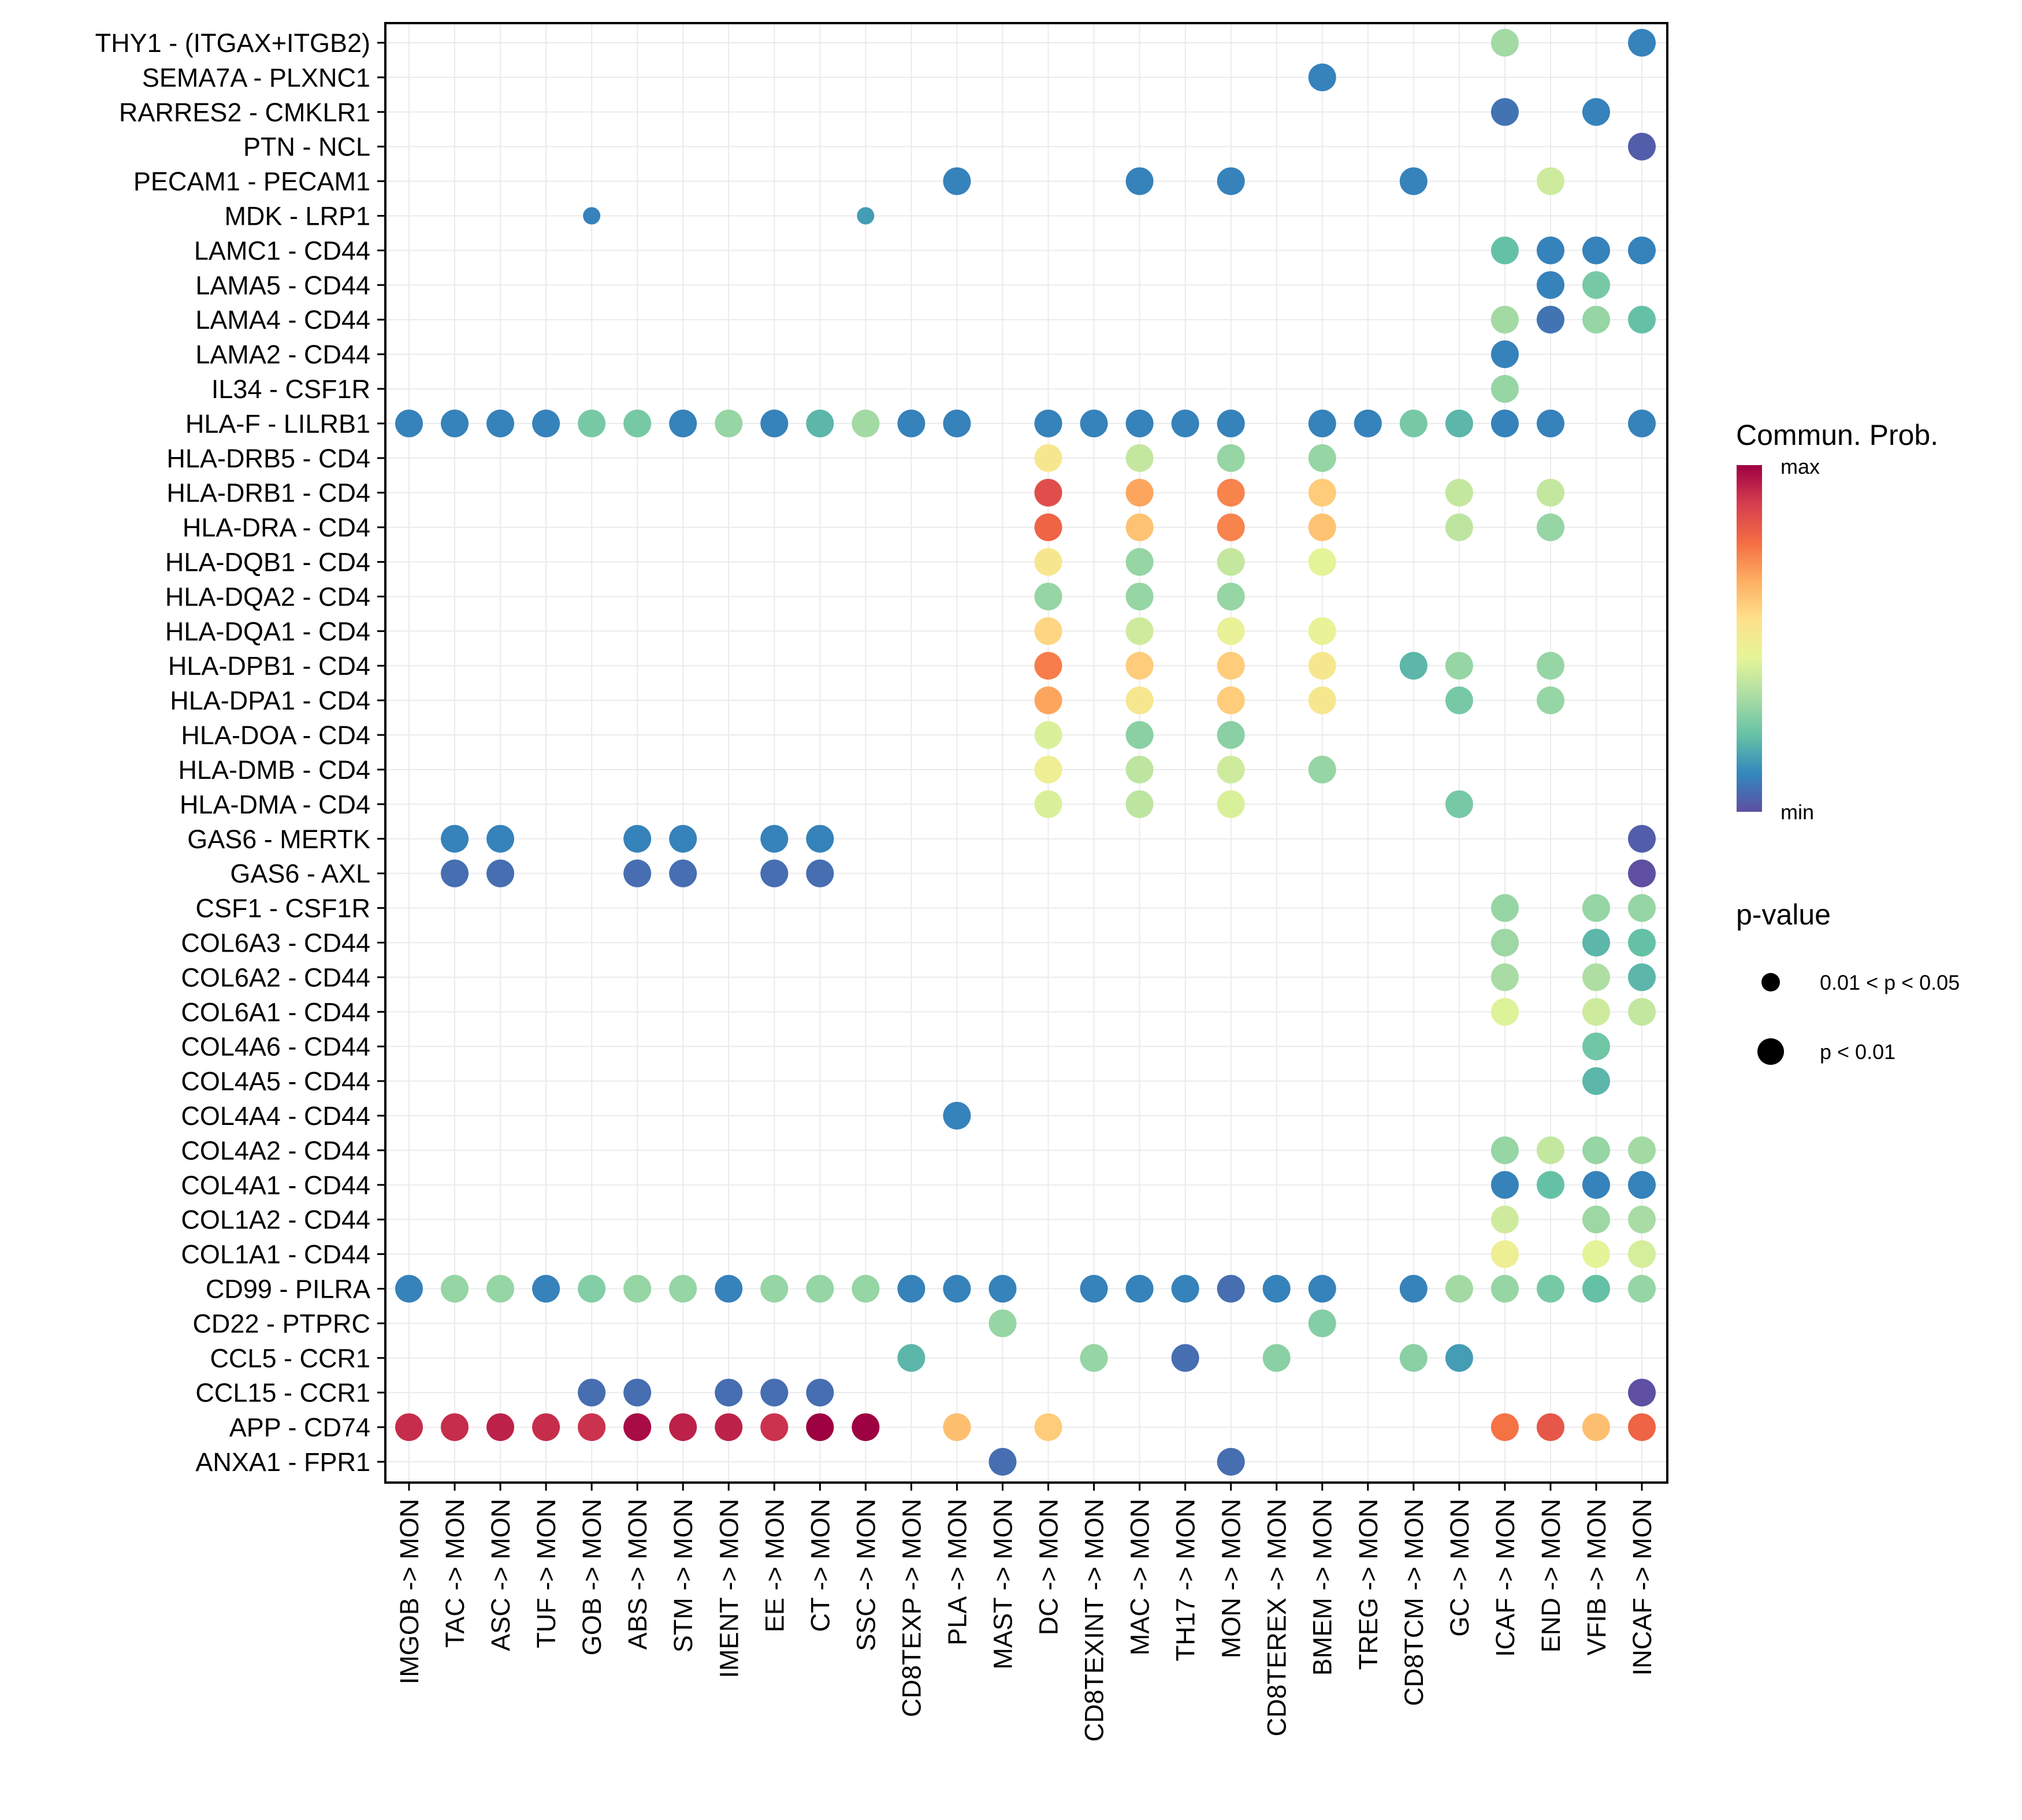 The image size is (2022, 1820). Describe the element at coordinates (1890, 982) in the screenshot. I see `size-legend-small-label: 0.01 < p < 0.05` at that location.